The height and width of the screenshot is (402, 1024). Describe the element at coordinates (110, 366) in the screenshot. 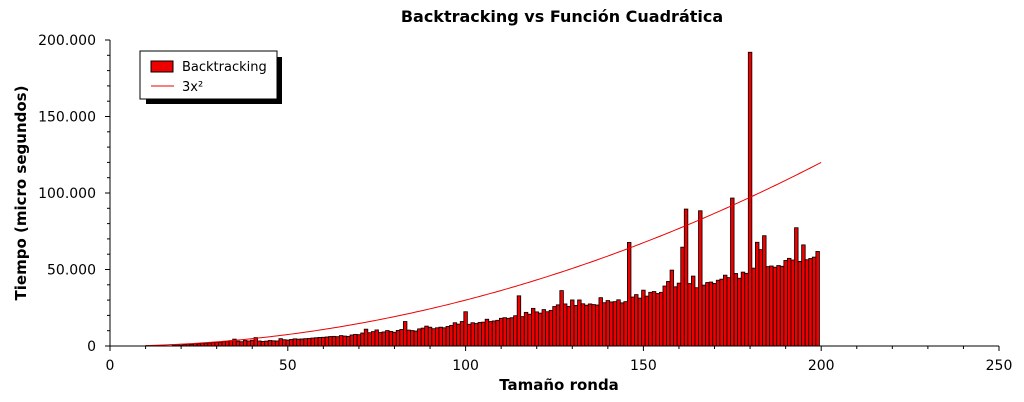

I see `x-tick-label: 0` at that location.